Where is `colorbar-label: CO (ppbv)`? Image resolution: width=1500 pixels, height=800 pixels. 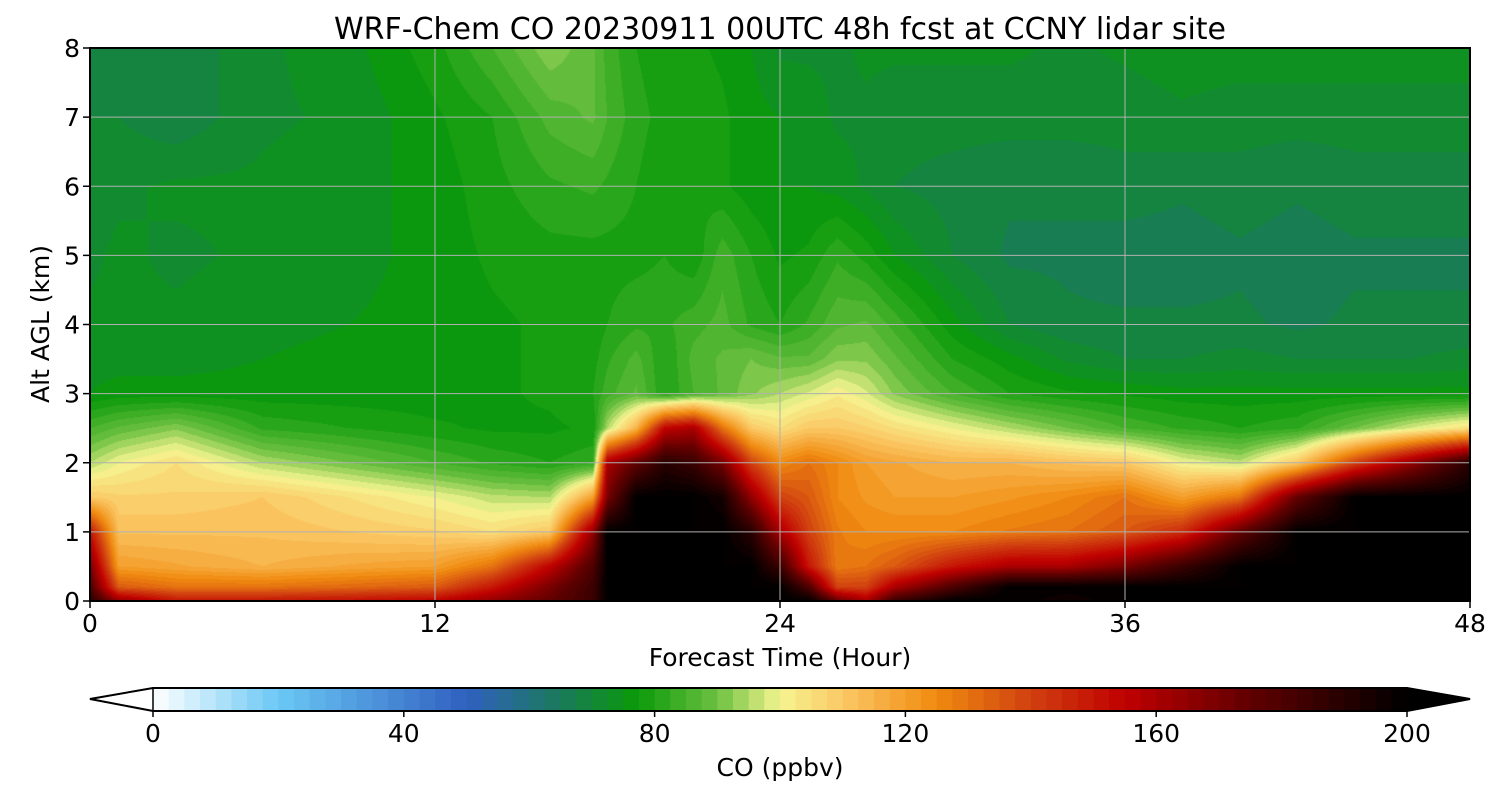 colorbar-label: CO (ppbv) is located at coordinates (780, 767).